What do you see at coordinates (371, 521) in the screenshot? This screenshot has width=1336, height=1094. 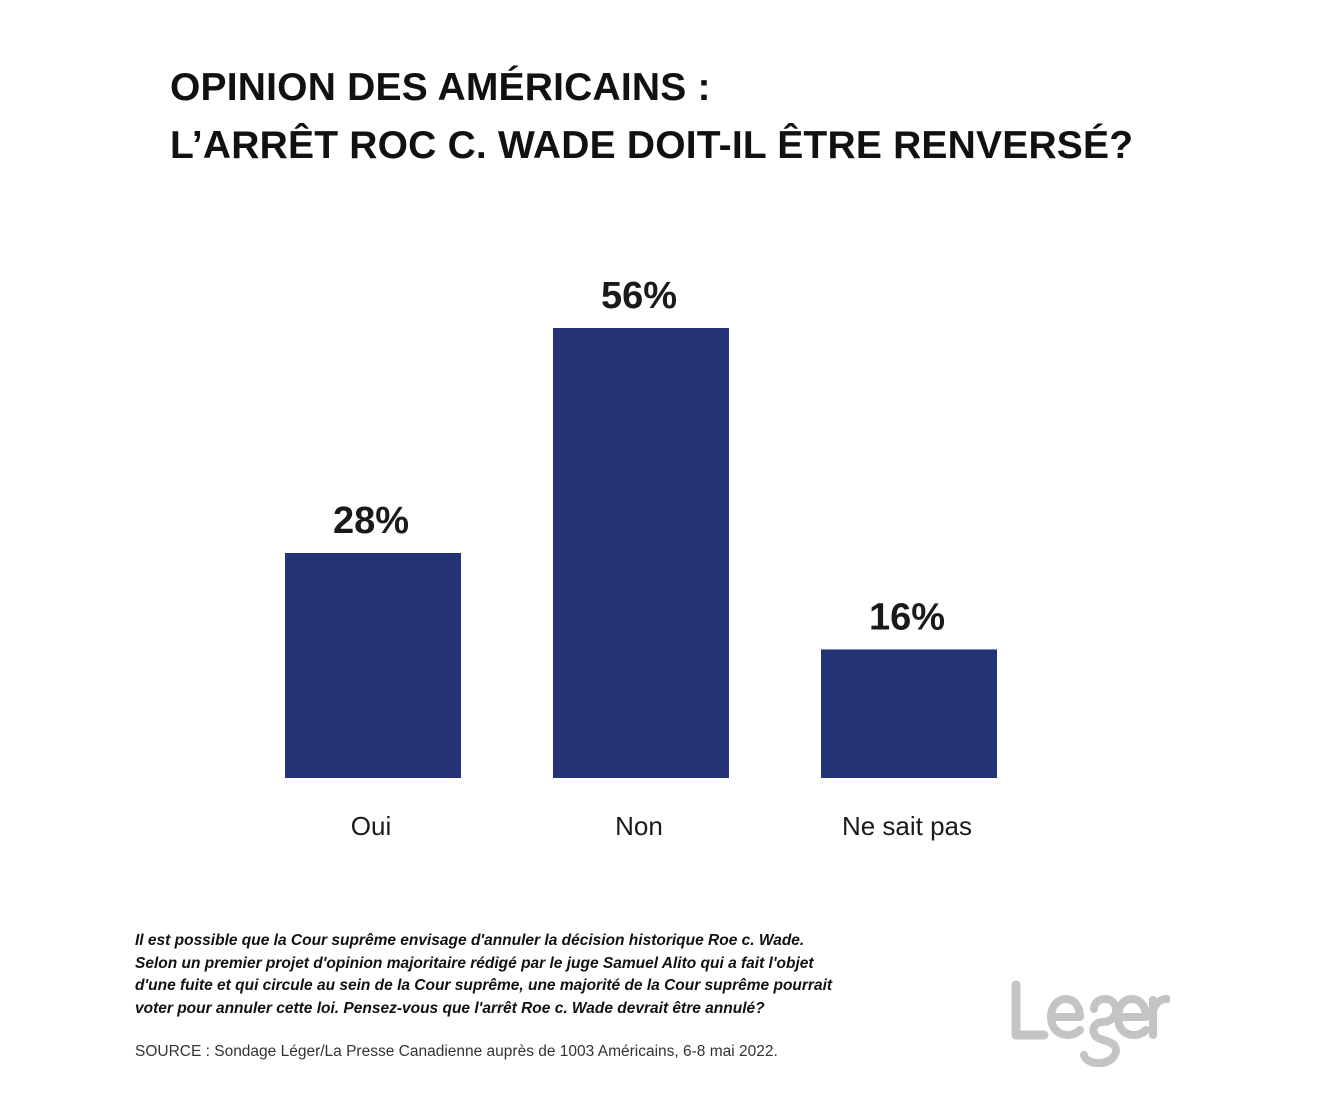 I see `data-label: 28%` at bounding box center [371, 521].